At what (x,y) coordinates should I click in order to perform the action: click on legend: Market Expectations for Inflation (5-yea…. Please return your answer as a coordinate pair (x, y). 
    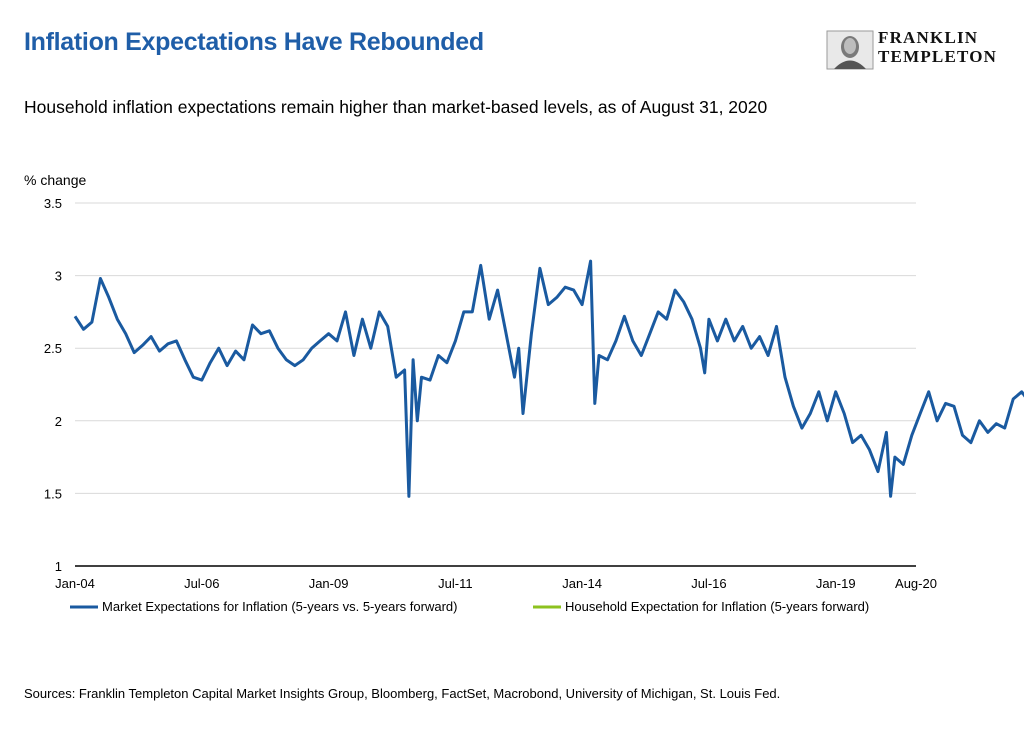
    Looking at the image, I should click on (469, 606).